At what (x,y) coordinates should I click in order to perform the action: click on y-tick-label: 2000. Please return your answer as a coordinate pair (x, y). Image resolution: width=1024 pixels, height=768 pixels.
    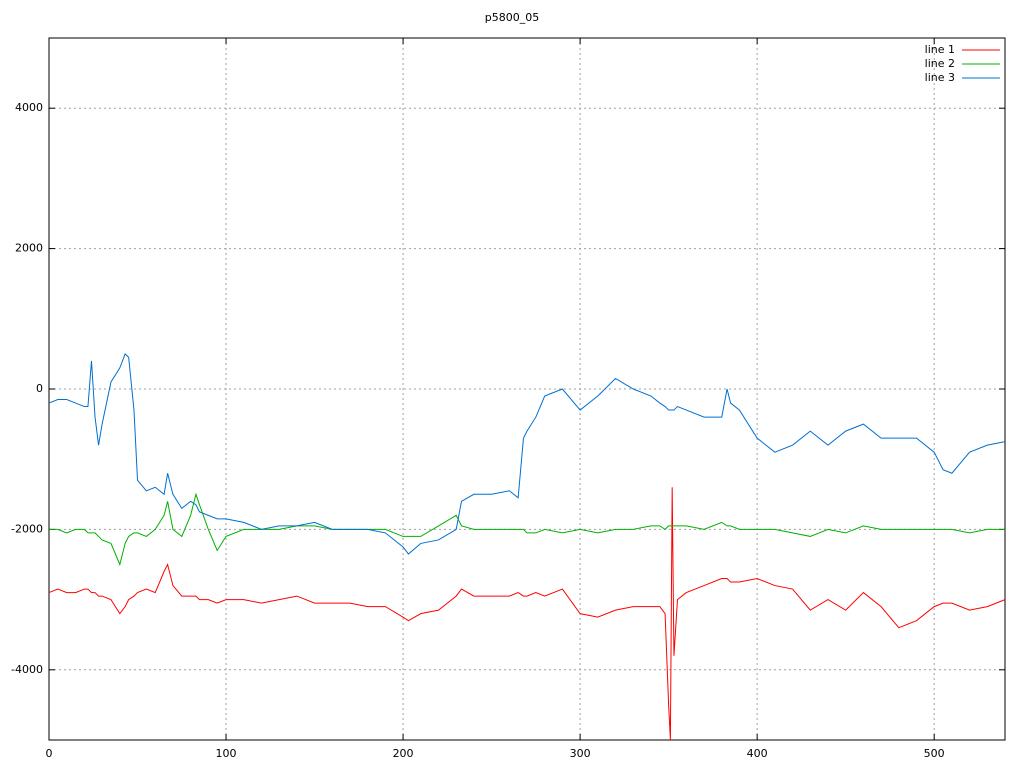
    Looking at the image, I should click on (29, 248).